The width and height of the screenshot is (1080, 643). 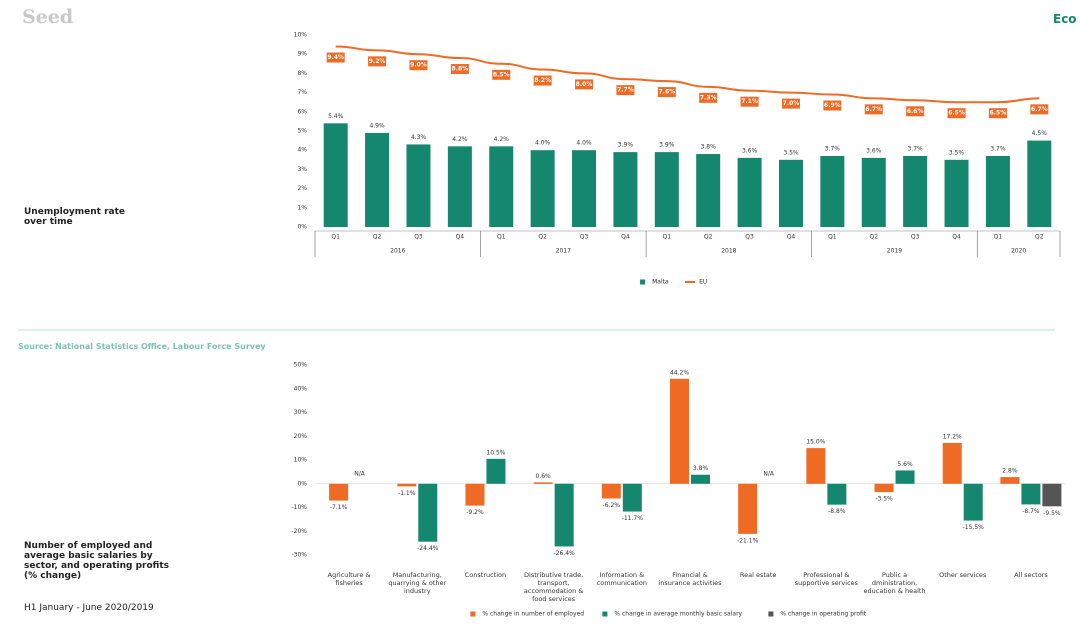 I want to click on data-label: 8.5%, so click(x=501, y=74).